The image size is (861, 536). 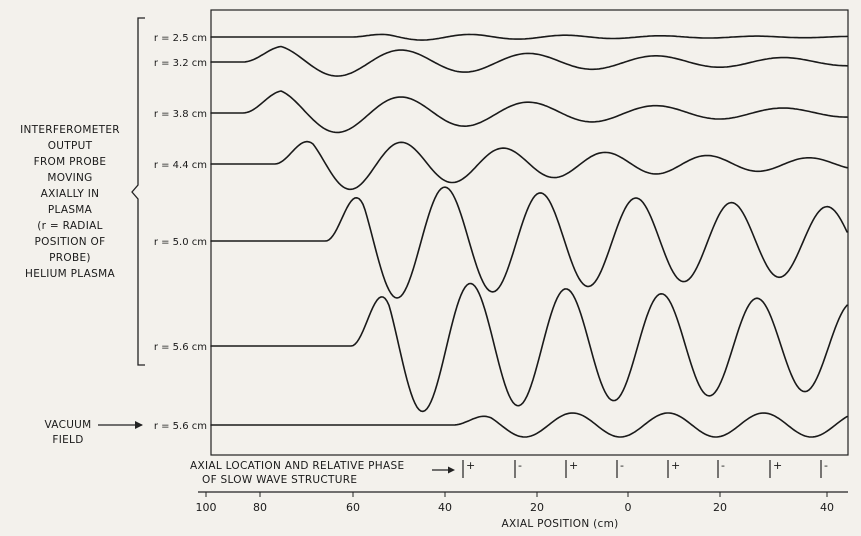 What do you see at coordinates (70, 242) in the screenshot?
I see `y-label-line: POSITION OF` at bounding box center [70, 242].